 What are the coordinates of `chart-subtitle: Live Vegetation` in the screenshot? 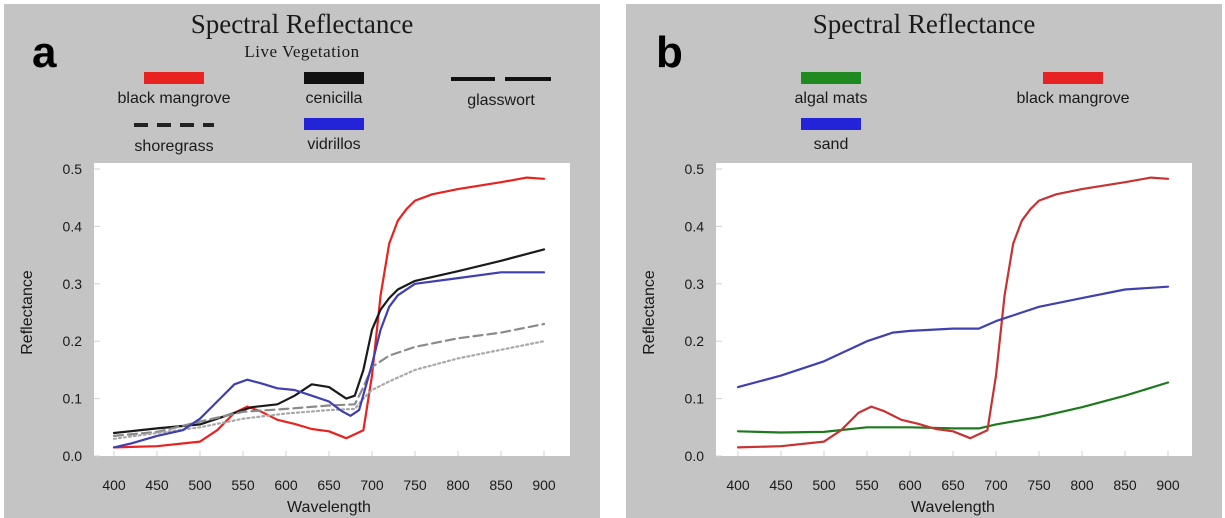 It's located at (302, 51).